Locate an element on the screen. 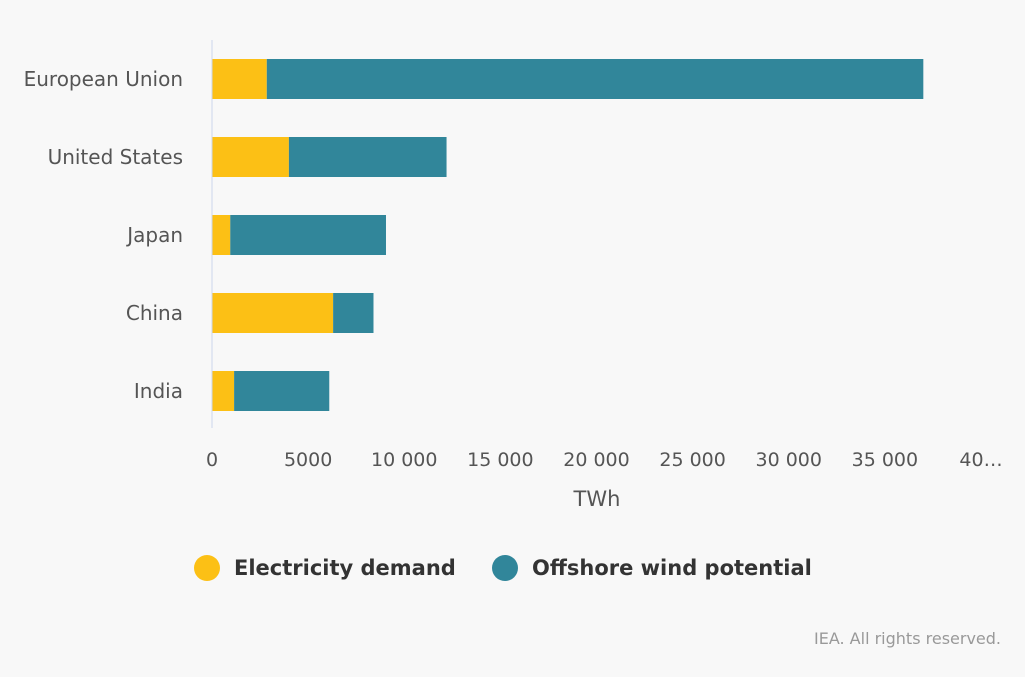 The height and width of the screenshot is (677, 1025). bar-united-states-offshore-wind-potential is located at coordinates (367, 157).